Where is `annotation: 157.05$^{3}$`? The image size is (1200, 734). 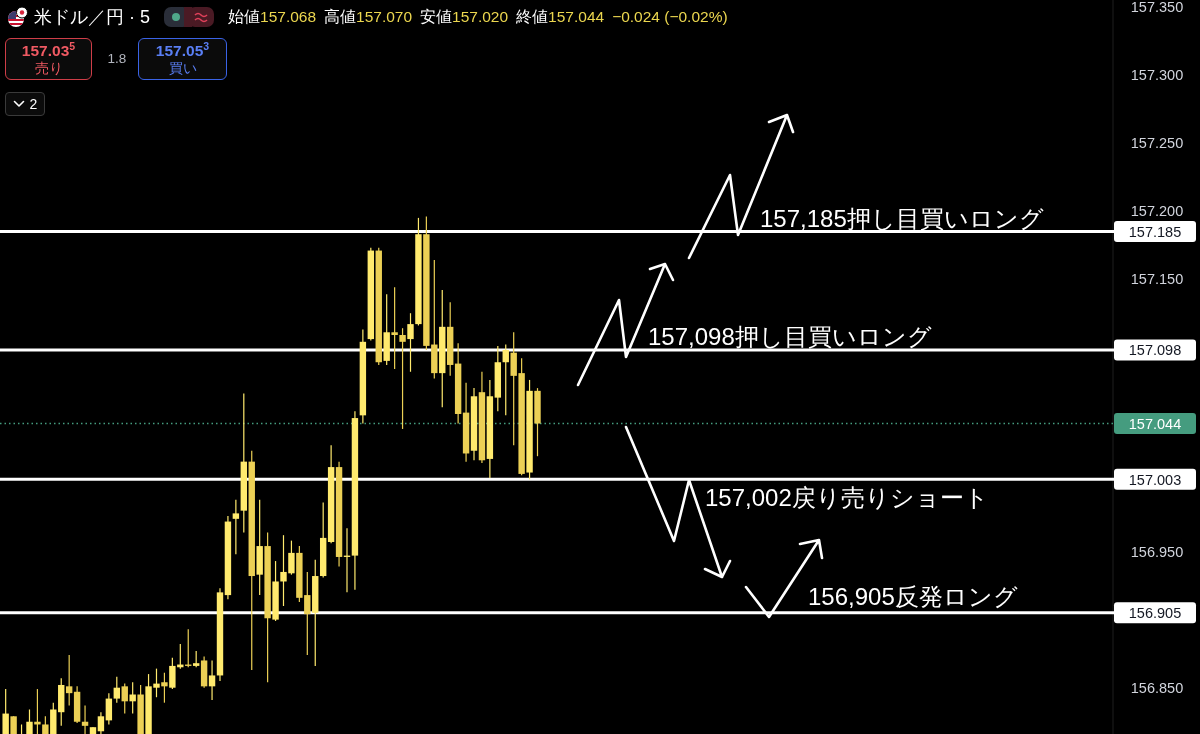
annotation: 157.05$^{3}$ is located at coordinates (182, 49).